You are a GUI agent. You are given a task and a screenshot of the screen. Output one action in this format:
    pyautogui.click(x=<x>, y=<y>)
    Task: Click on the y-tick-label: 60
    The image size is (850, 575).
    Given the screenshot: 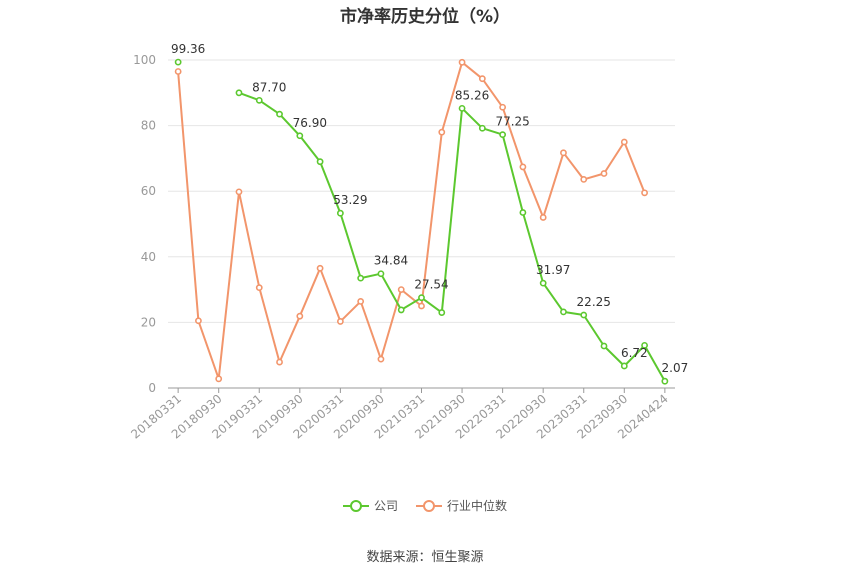 What is the action you would take?
    pyautogui.click(x=148, y=191)
    